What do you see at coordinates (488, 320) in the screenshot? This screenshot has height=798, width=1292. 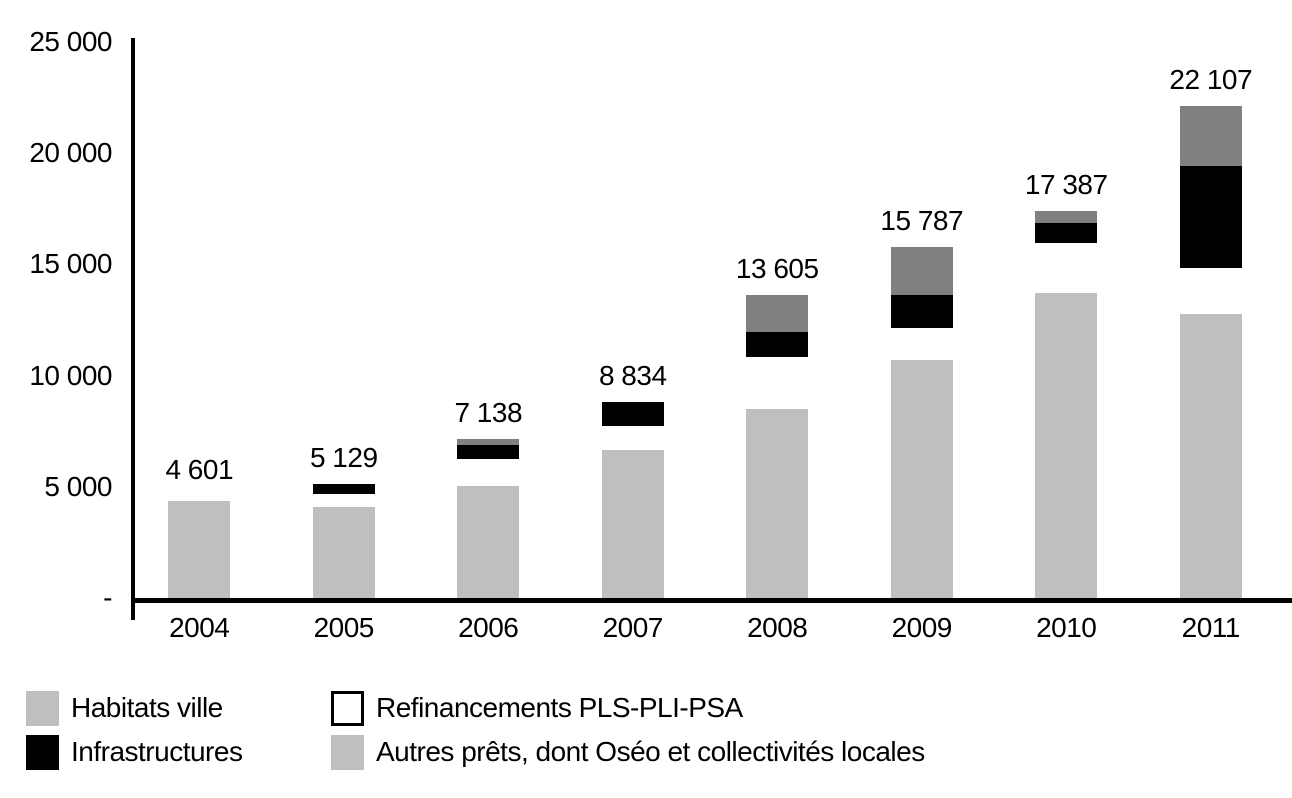 I see `bar-category-2006: 7 138` at bounding box center [488, 320].